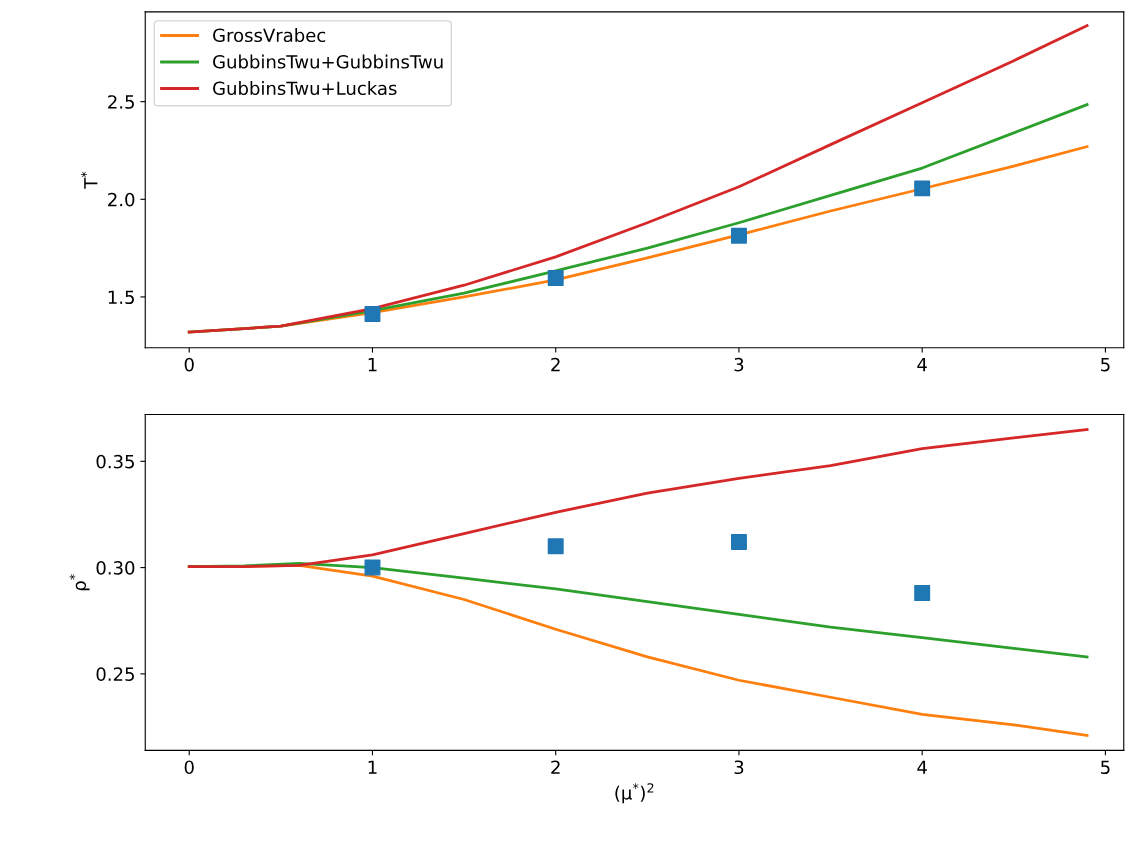  What do you see at coordinates (328, 61) in the screenshot?
I see `legend-label: GubbinsTwu+GubbinsTwu` at bounding box center [328, 61].